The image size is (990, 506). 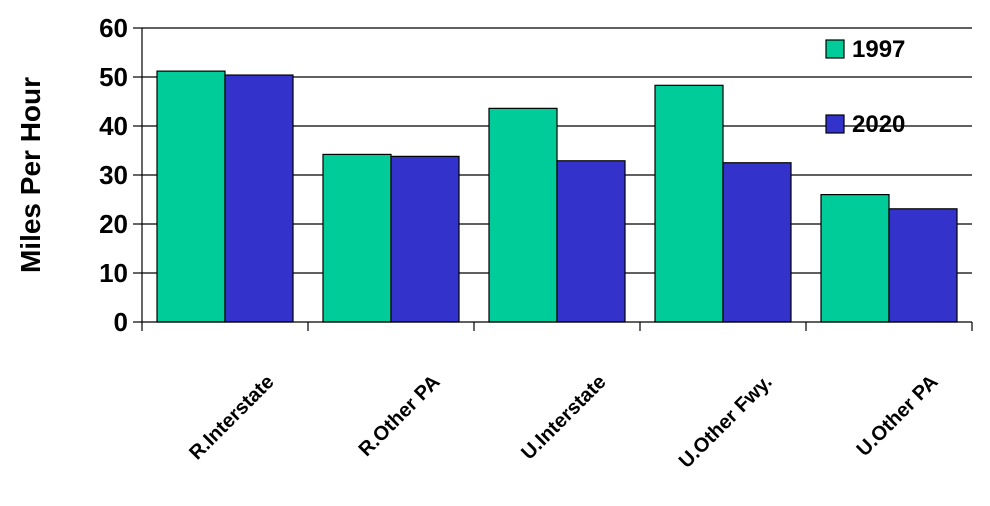 What do you see at coordinates (231, 417) in the screenshot?
I see `x-category-label: R.Interstate` at bounding box center [231, 417].